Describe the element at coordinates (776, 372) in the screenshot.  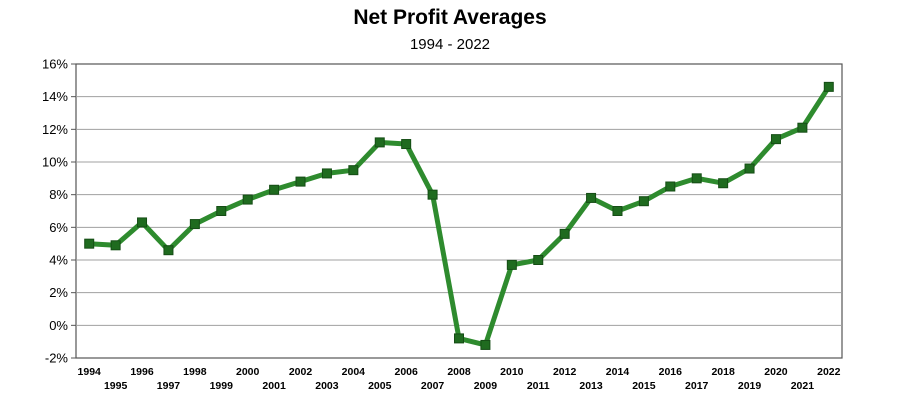
I see `x-tick-label: 2020` at that location.